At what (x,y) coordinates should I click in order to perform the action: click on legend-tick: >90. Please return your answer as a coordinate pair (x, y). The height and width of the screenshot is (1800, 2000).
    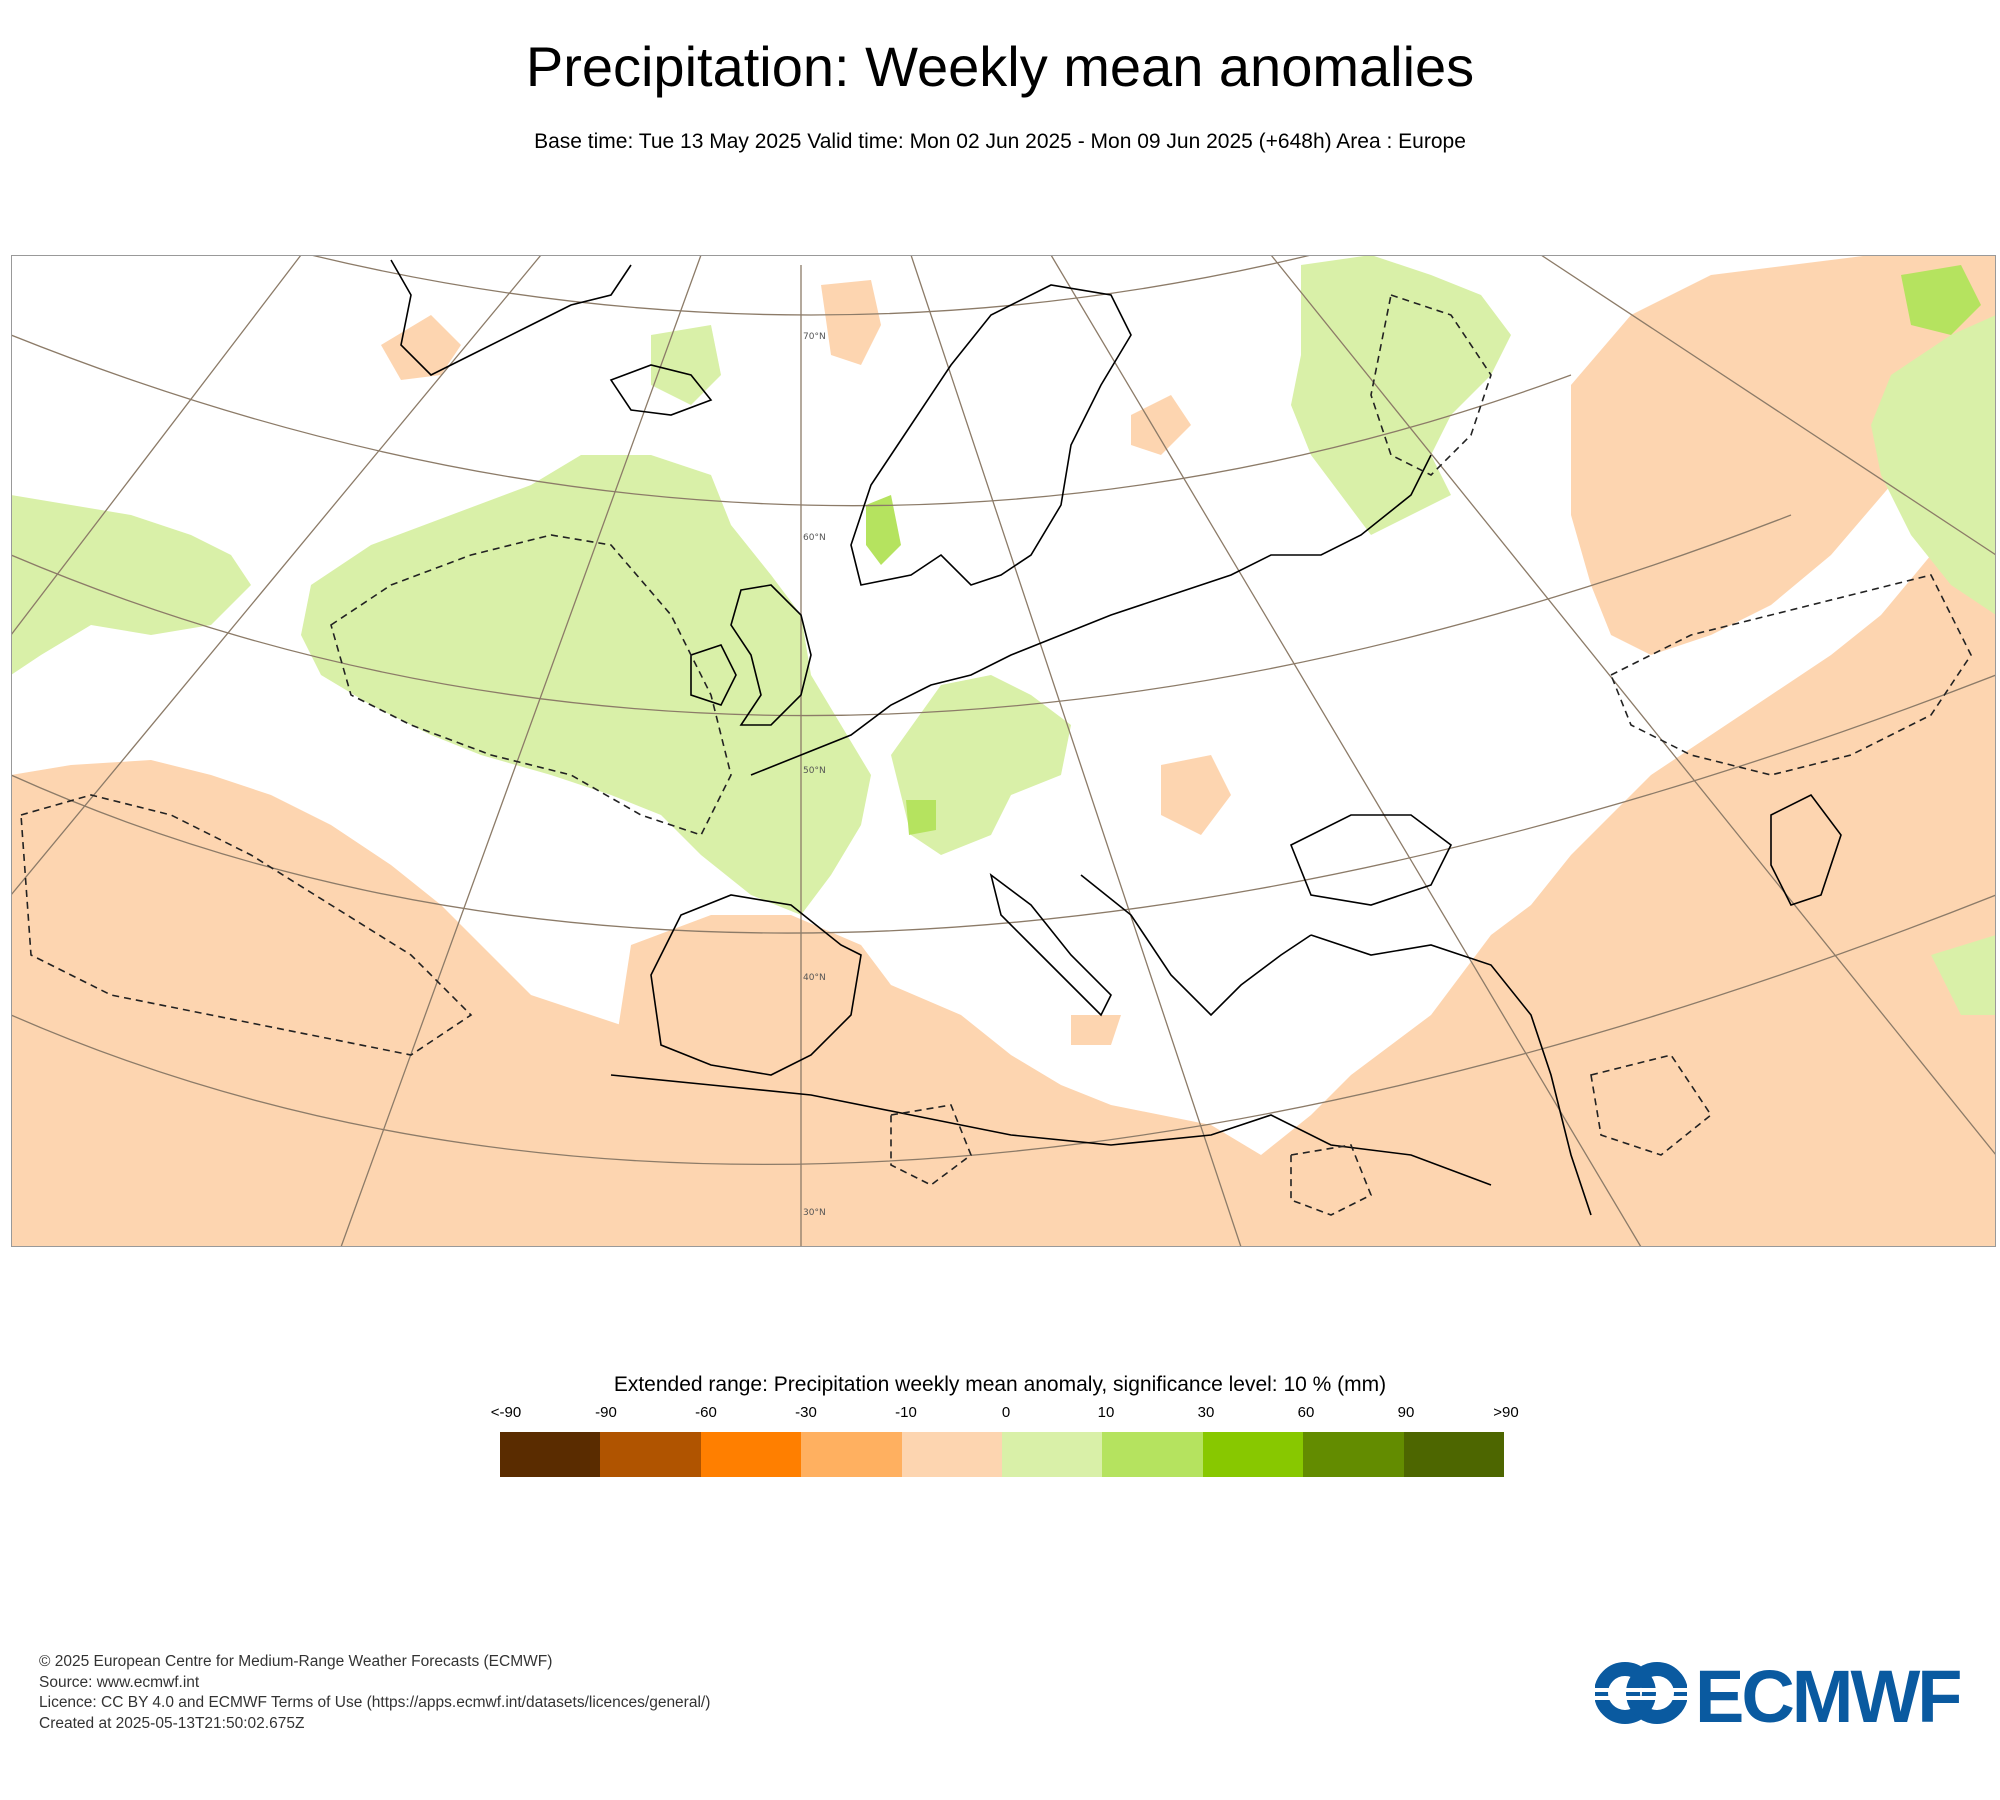
    Looking at the image, I should click on (1506, 1412).